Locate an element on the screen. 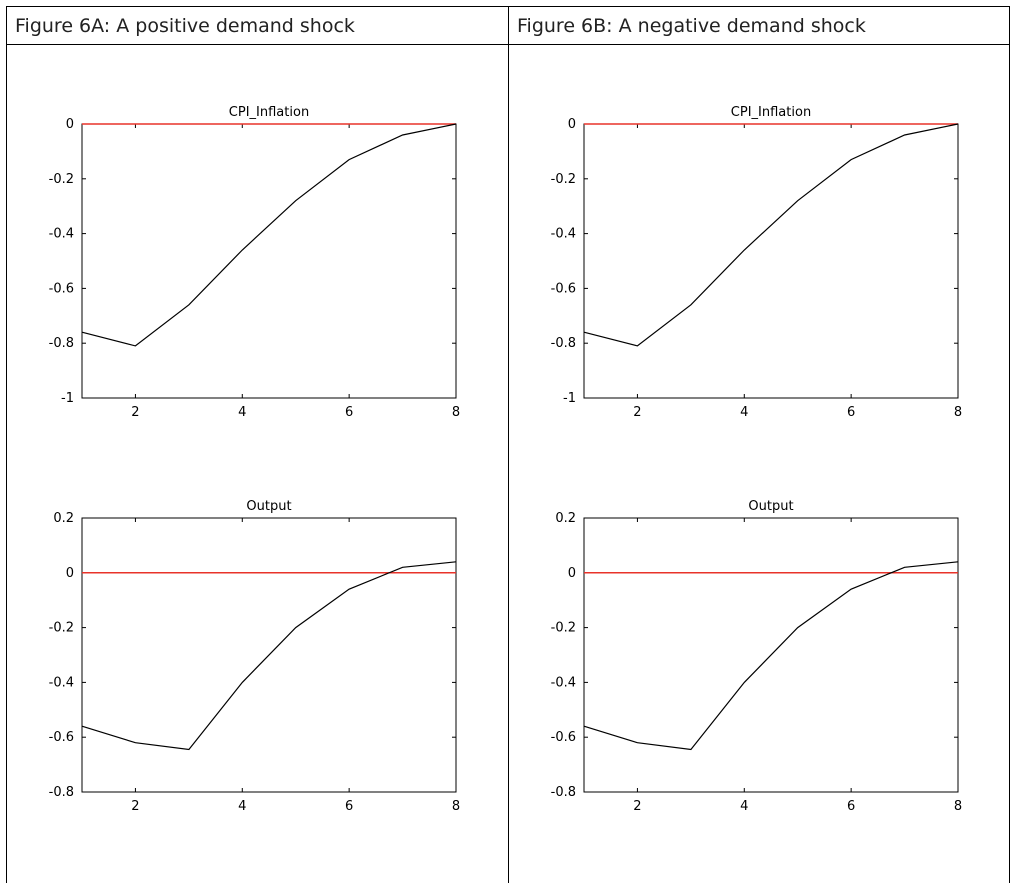 The width and height of the screenshot is (1014, 883). panel-6a-caption: Figure 6A: A positive demand shock is located at coordinates (257, 25).